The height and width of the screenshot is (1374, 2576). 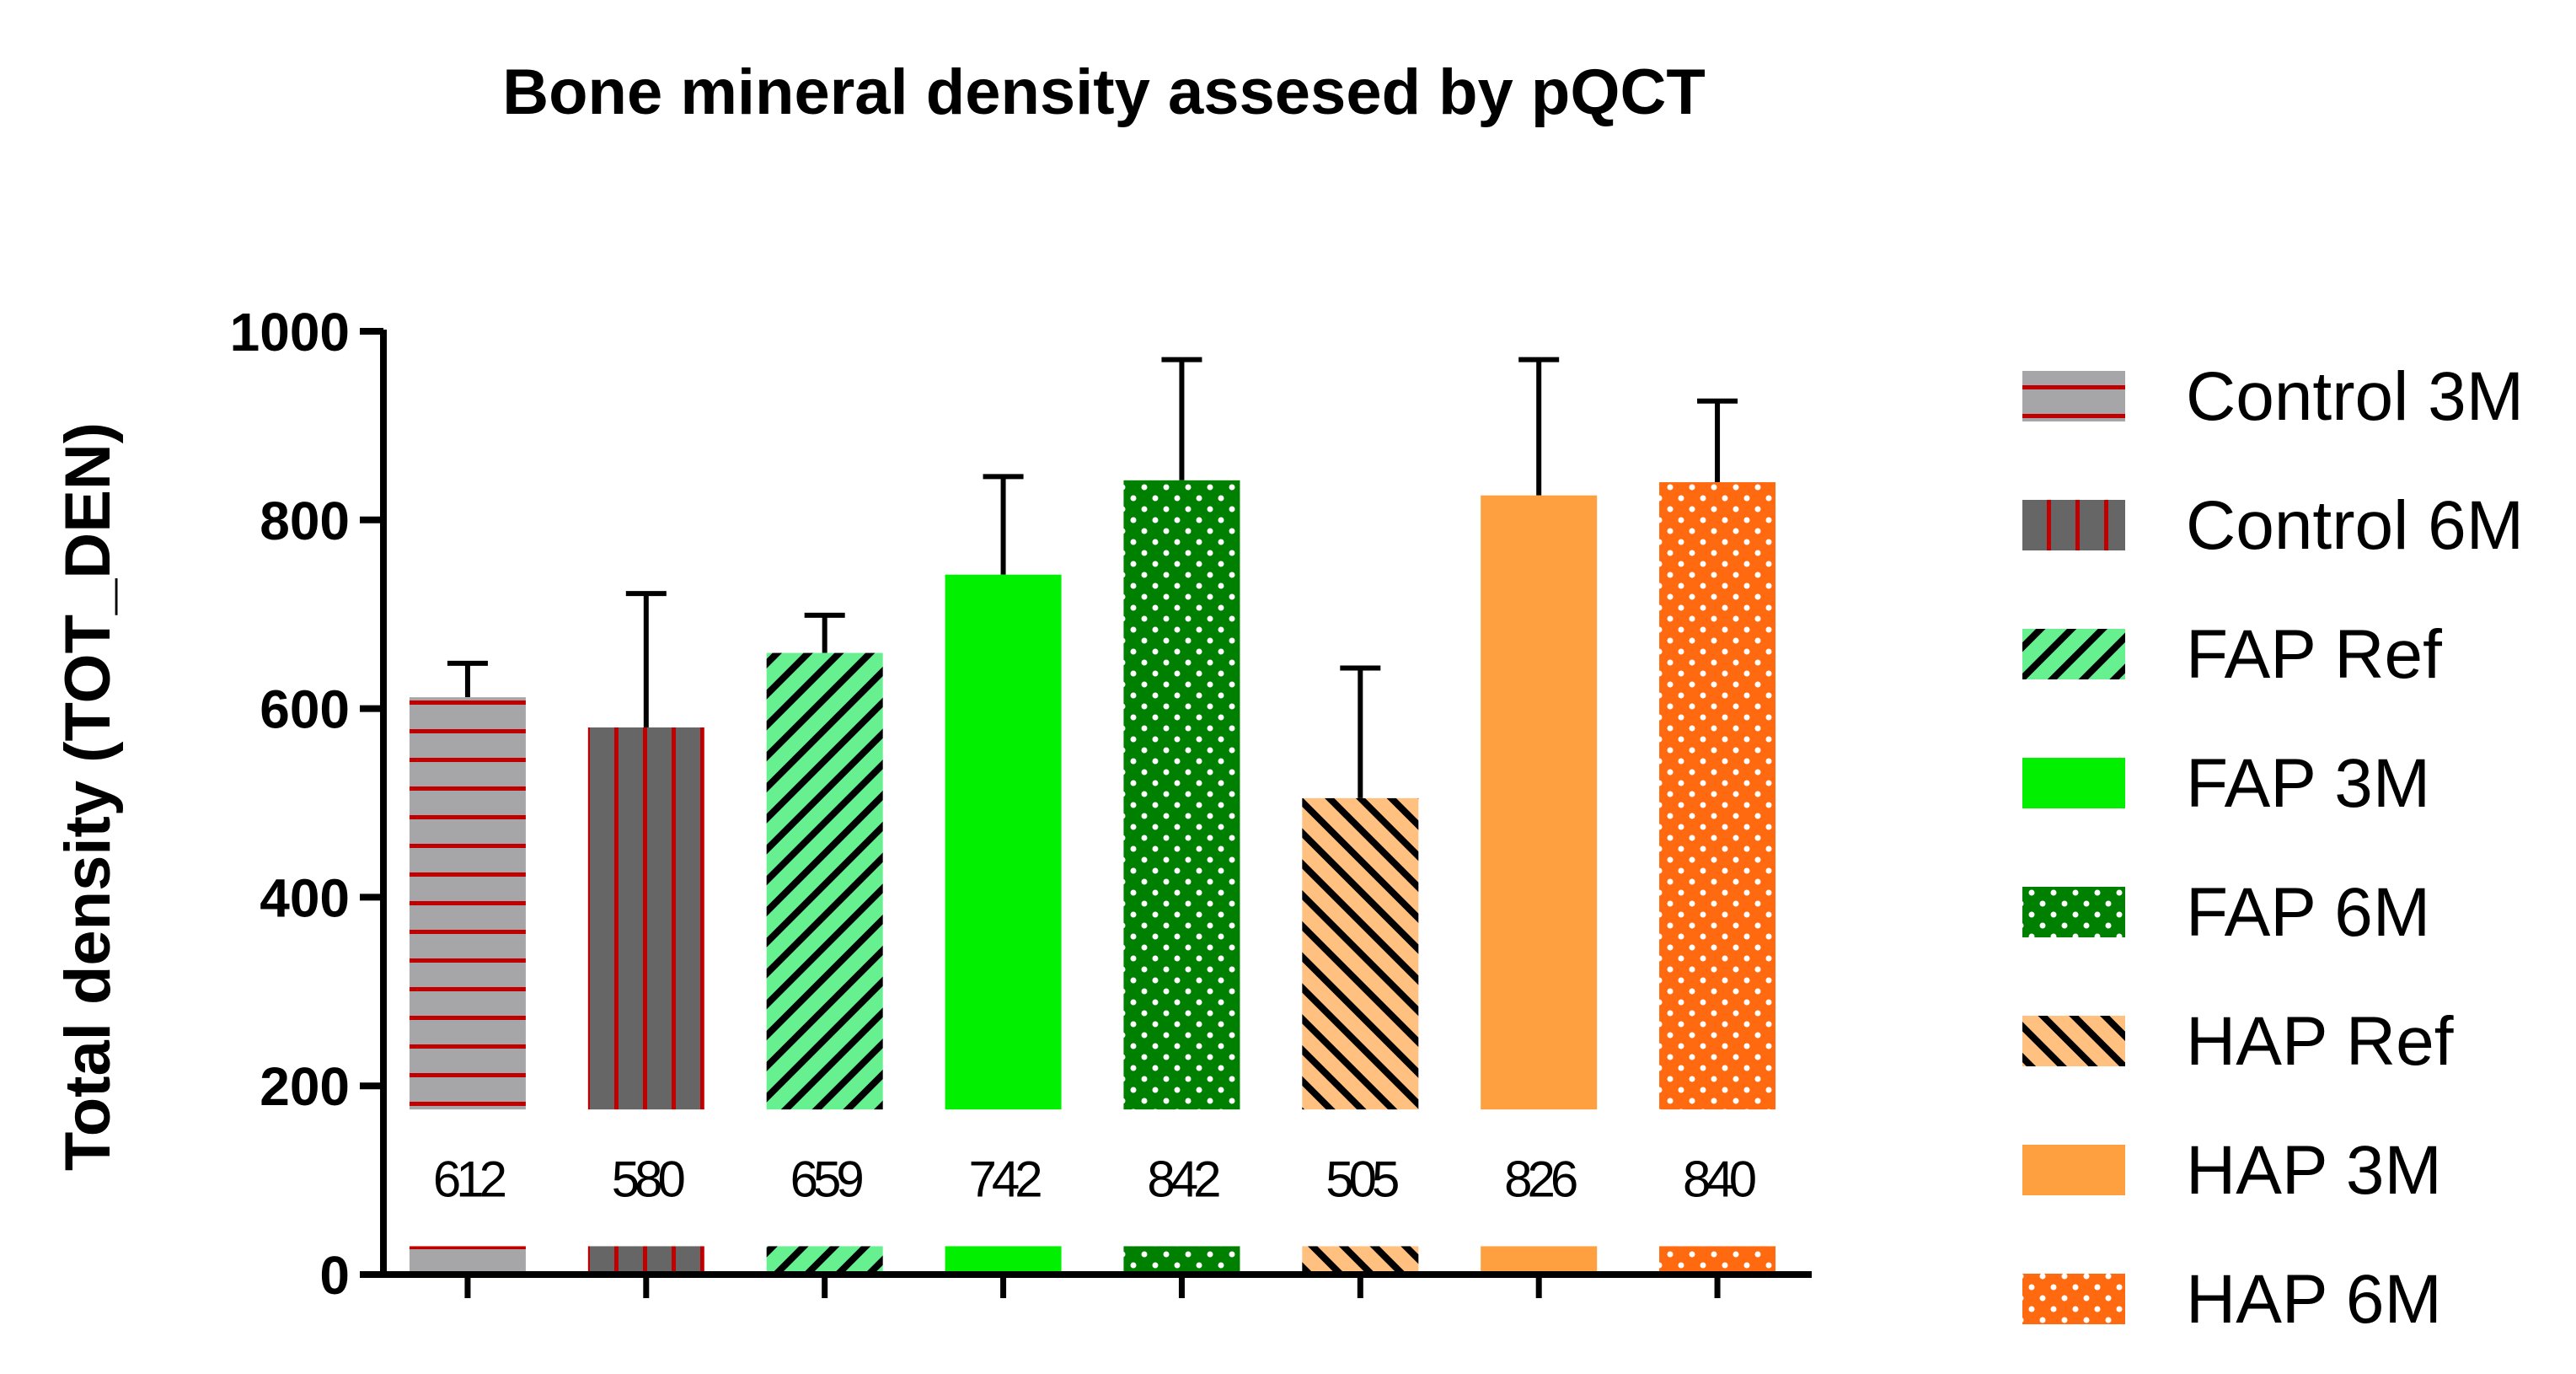 I want to click on y-tick-label: 800, so click(x=305, y=521).